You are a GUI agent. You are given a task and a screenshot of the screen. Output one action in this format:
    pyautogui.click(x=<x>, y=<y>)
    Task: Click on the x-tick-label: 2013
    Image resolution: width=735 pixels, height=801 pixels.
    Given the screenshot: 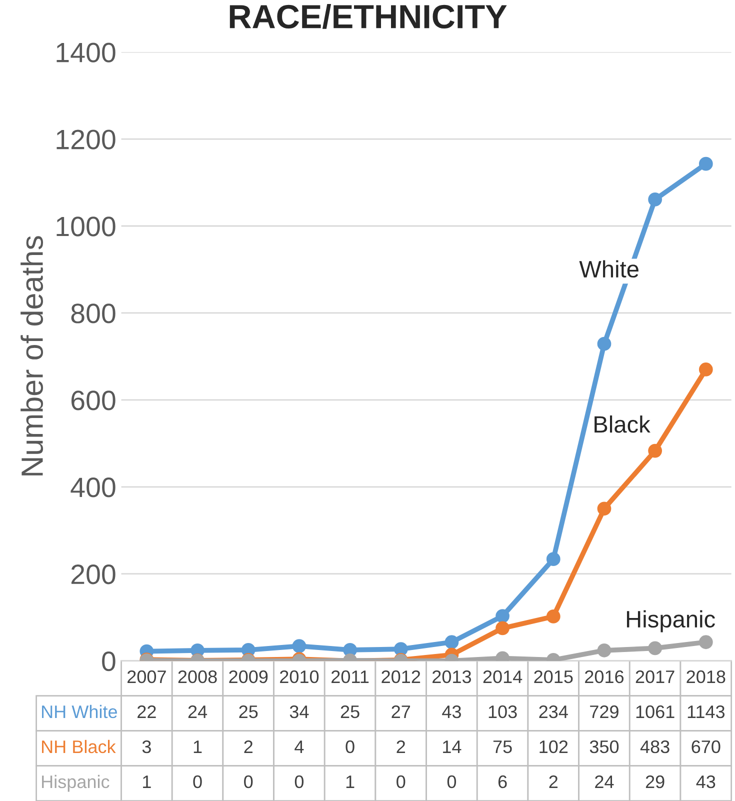 What is the action you would take?
    pyautogui.click(x=452, y=677)
    